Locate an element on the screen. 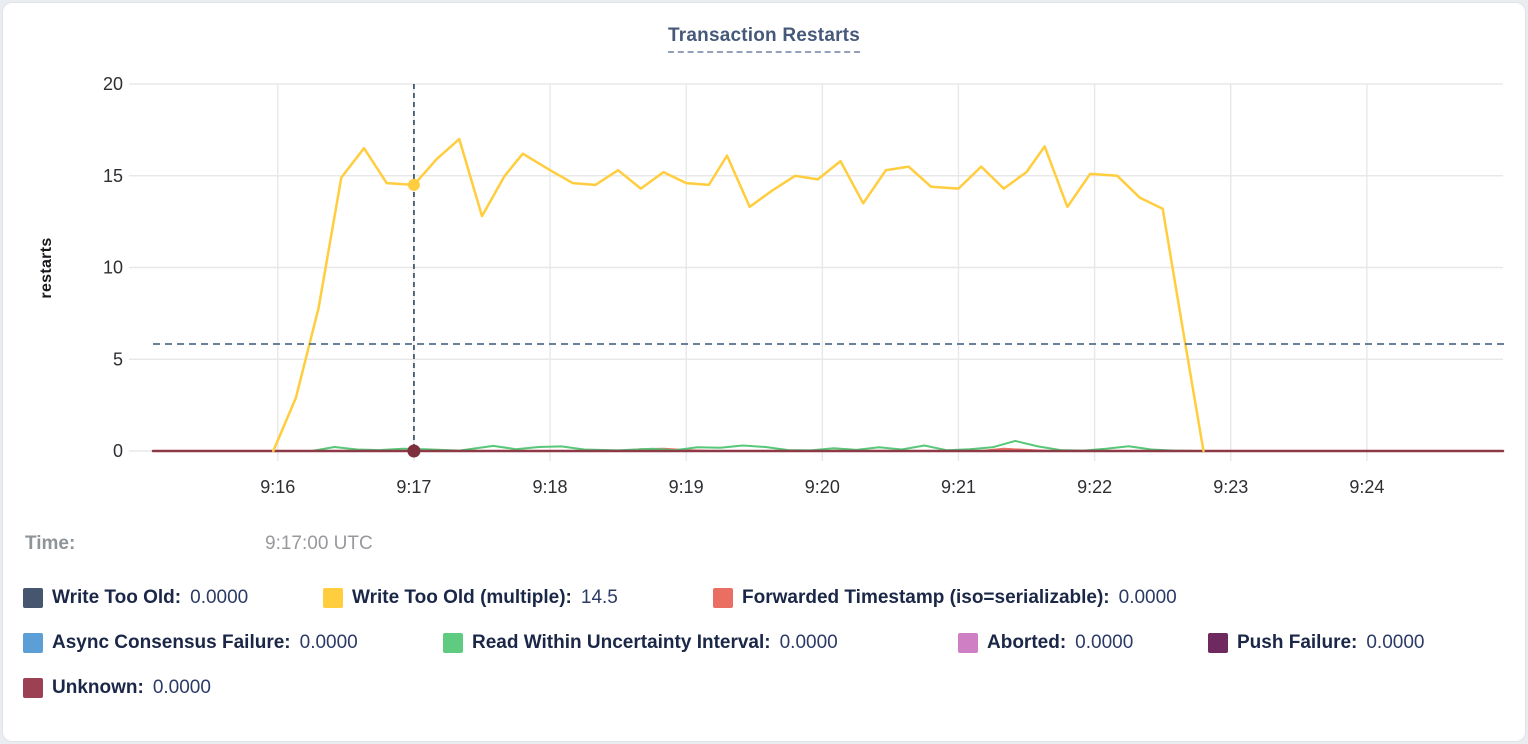 This screenshot has width=1528, height=744. x-tick-label: 9:16 is located at coordinates (277, 487).